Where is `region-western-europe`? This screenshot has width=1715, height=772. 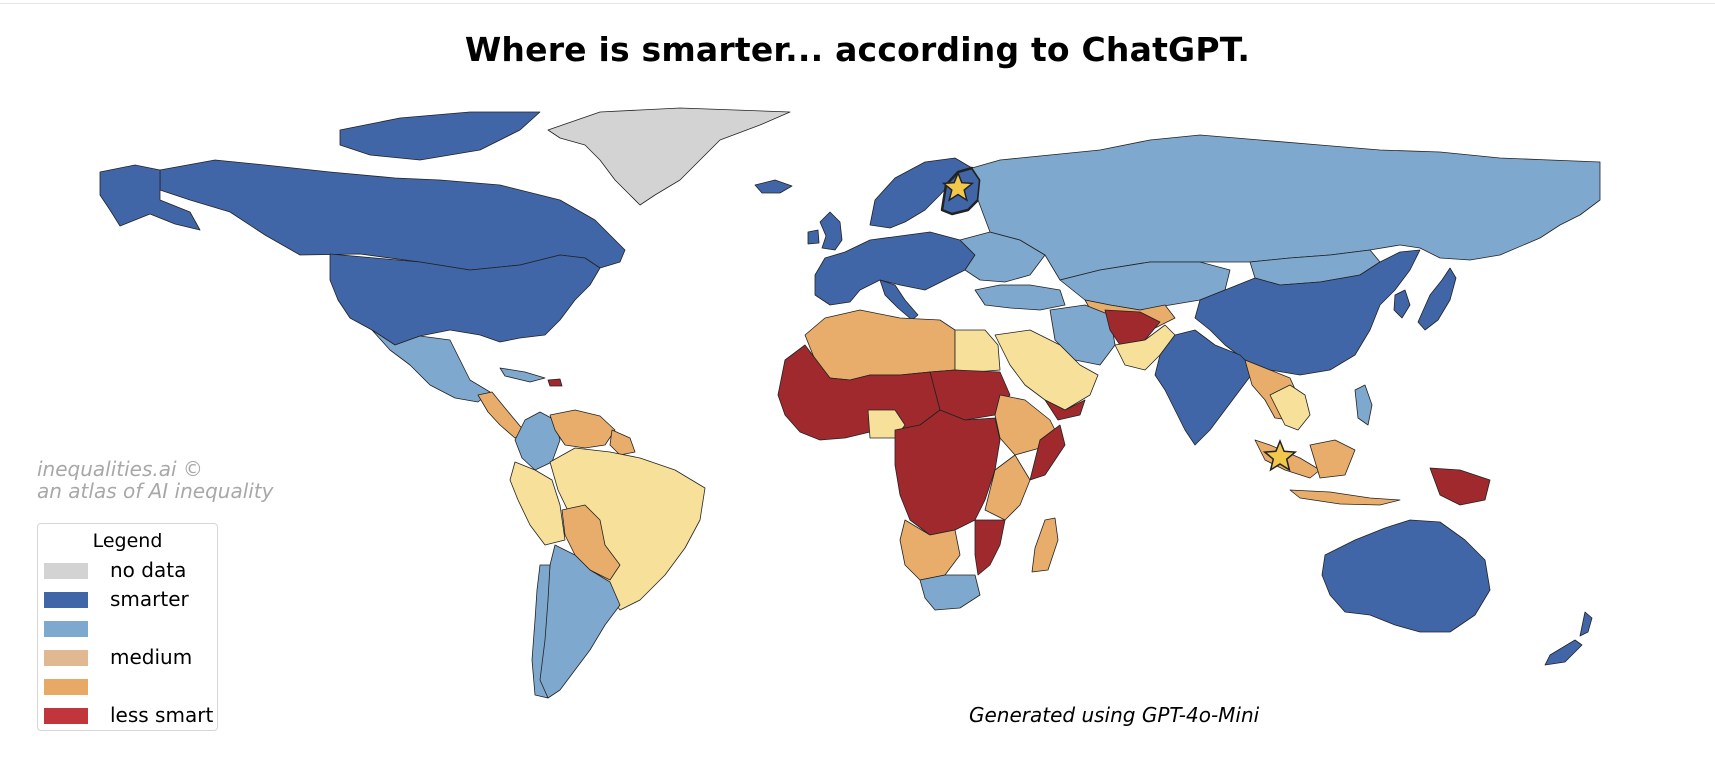 region-western-europe is located at coordinates (895, 268).